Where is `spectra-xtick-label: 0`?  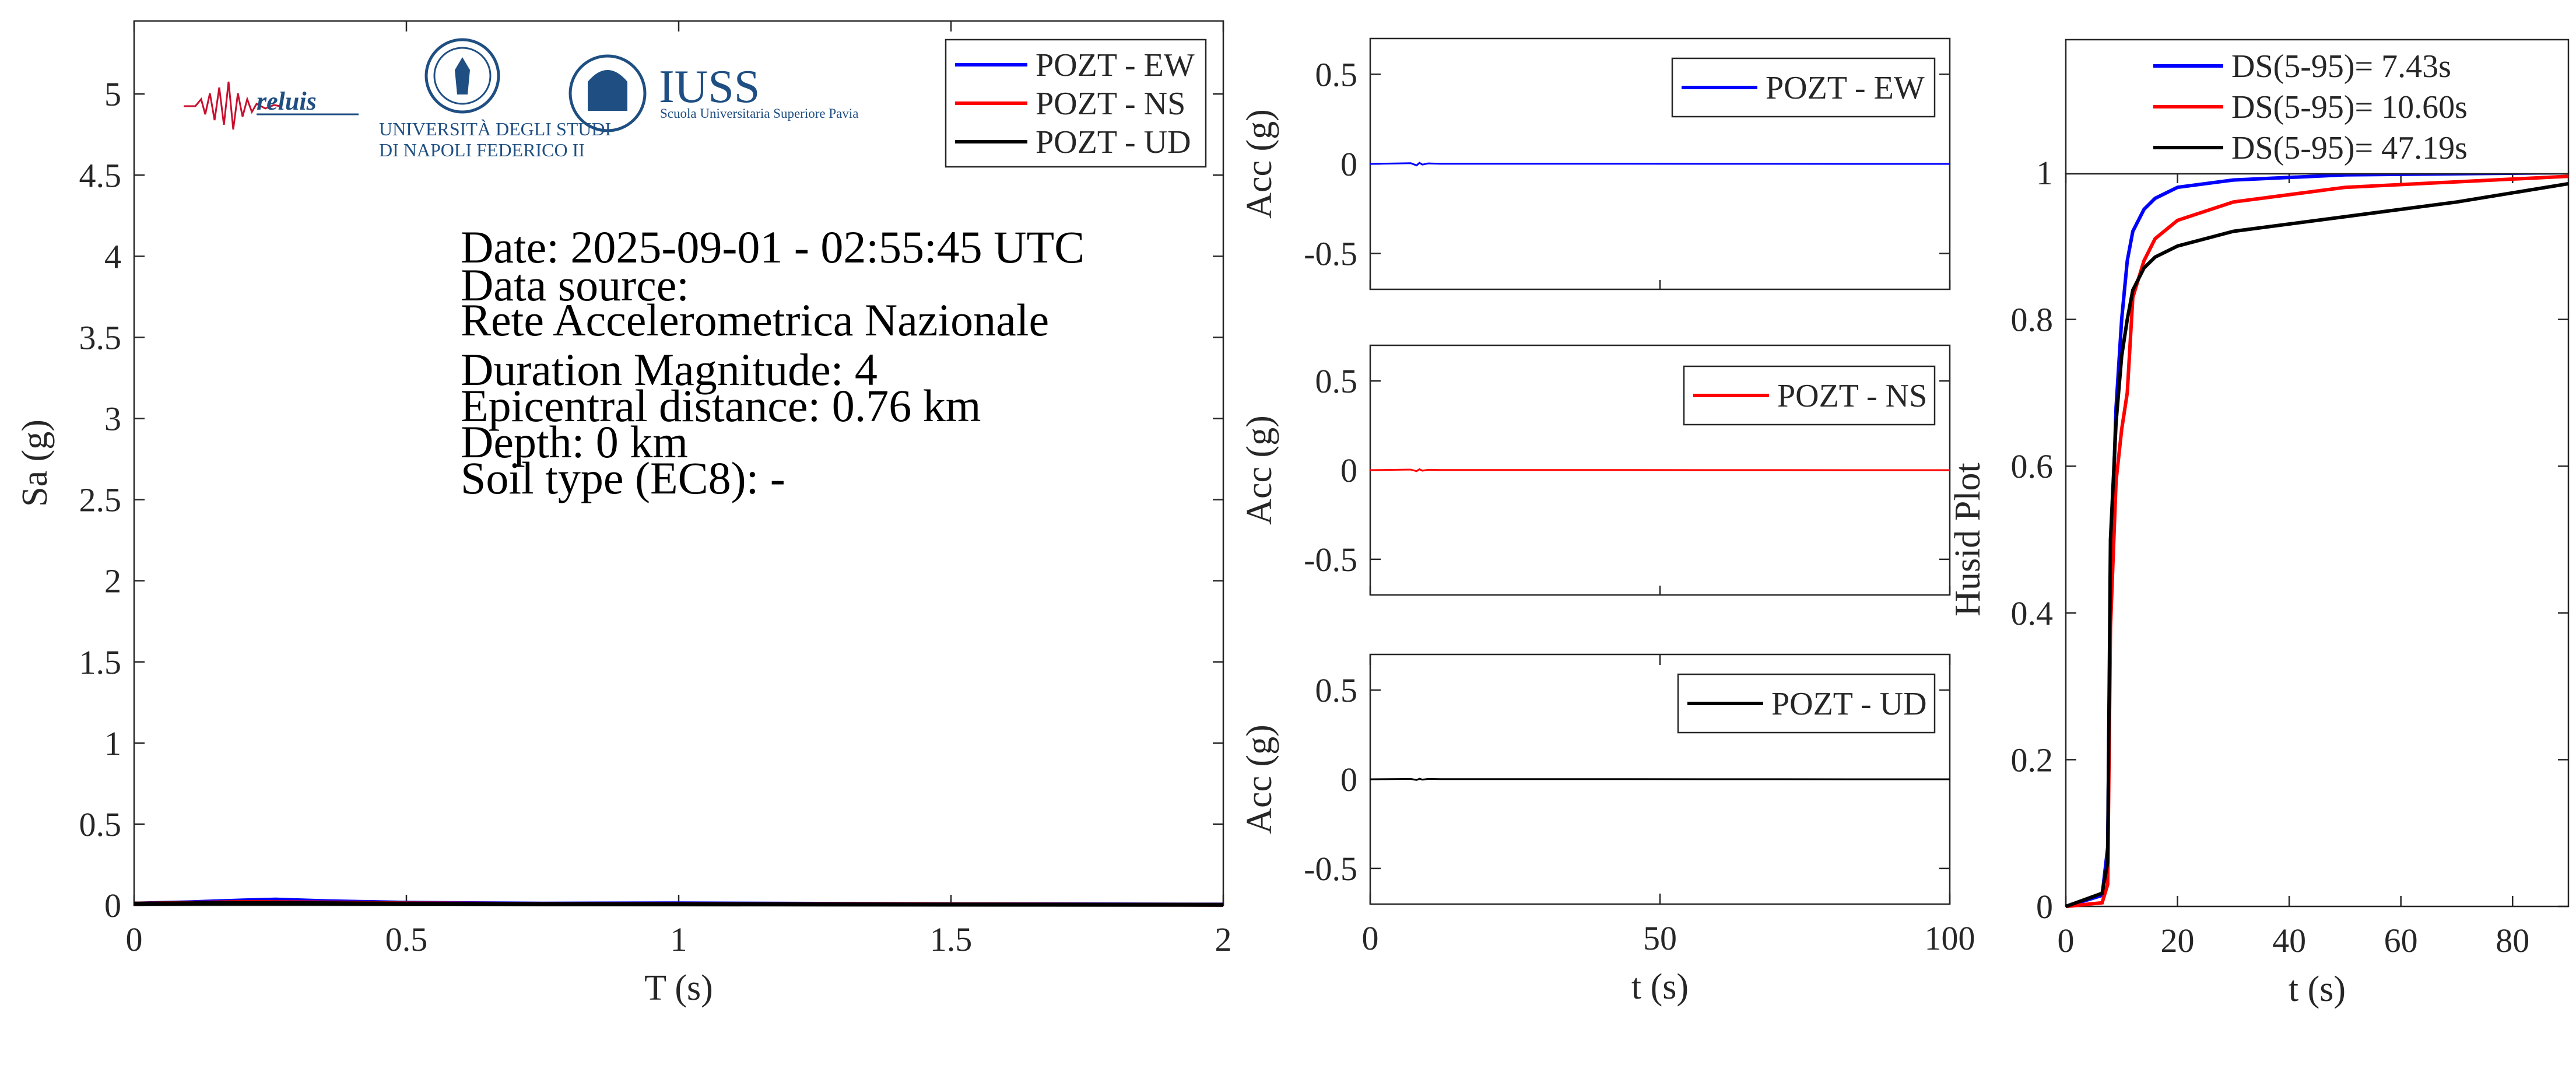
spectra-xtick-label: 0 is located at coordinates (134, 939).